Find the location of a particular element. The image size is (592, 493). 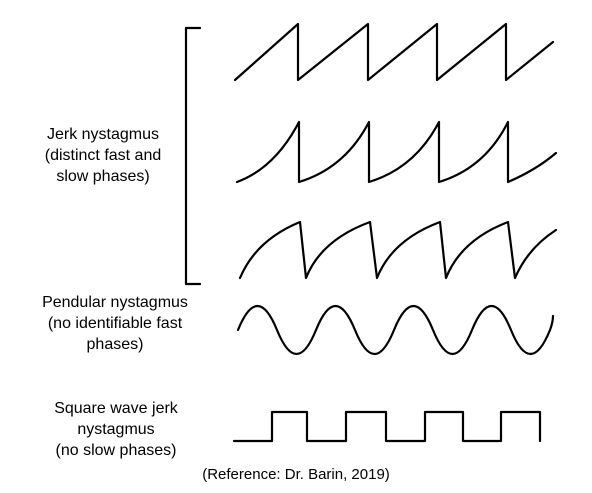

reference-caption: (Reference: Dr. Barin, 2019) is located at coordinates (296, 474).